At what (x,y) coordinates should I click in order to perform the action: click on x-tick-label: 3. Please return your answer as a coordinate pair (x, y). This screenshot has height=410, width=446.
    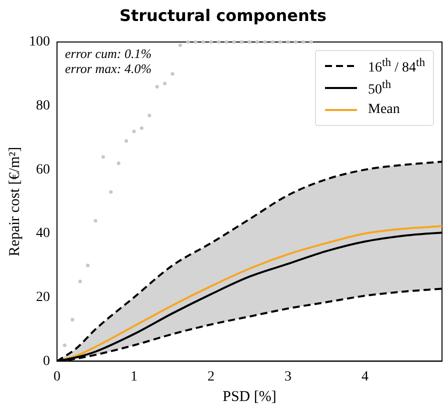
    Looking at the image, I should click on (288, 376).